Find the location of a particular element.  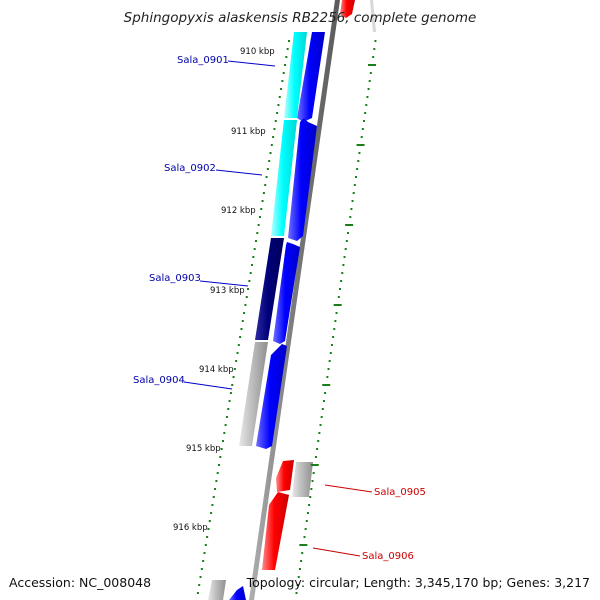

gene-label-sala-0905: Sala_0905 is located at coordinates (400, 492).